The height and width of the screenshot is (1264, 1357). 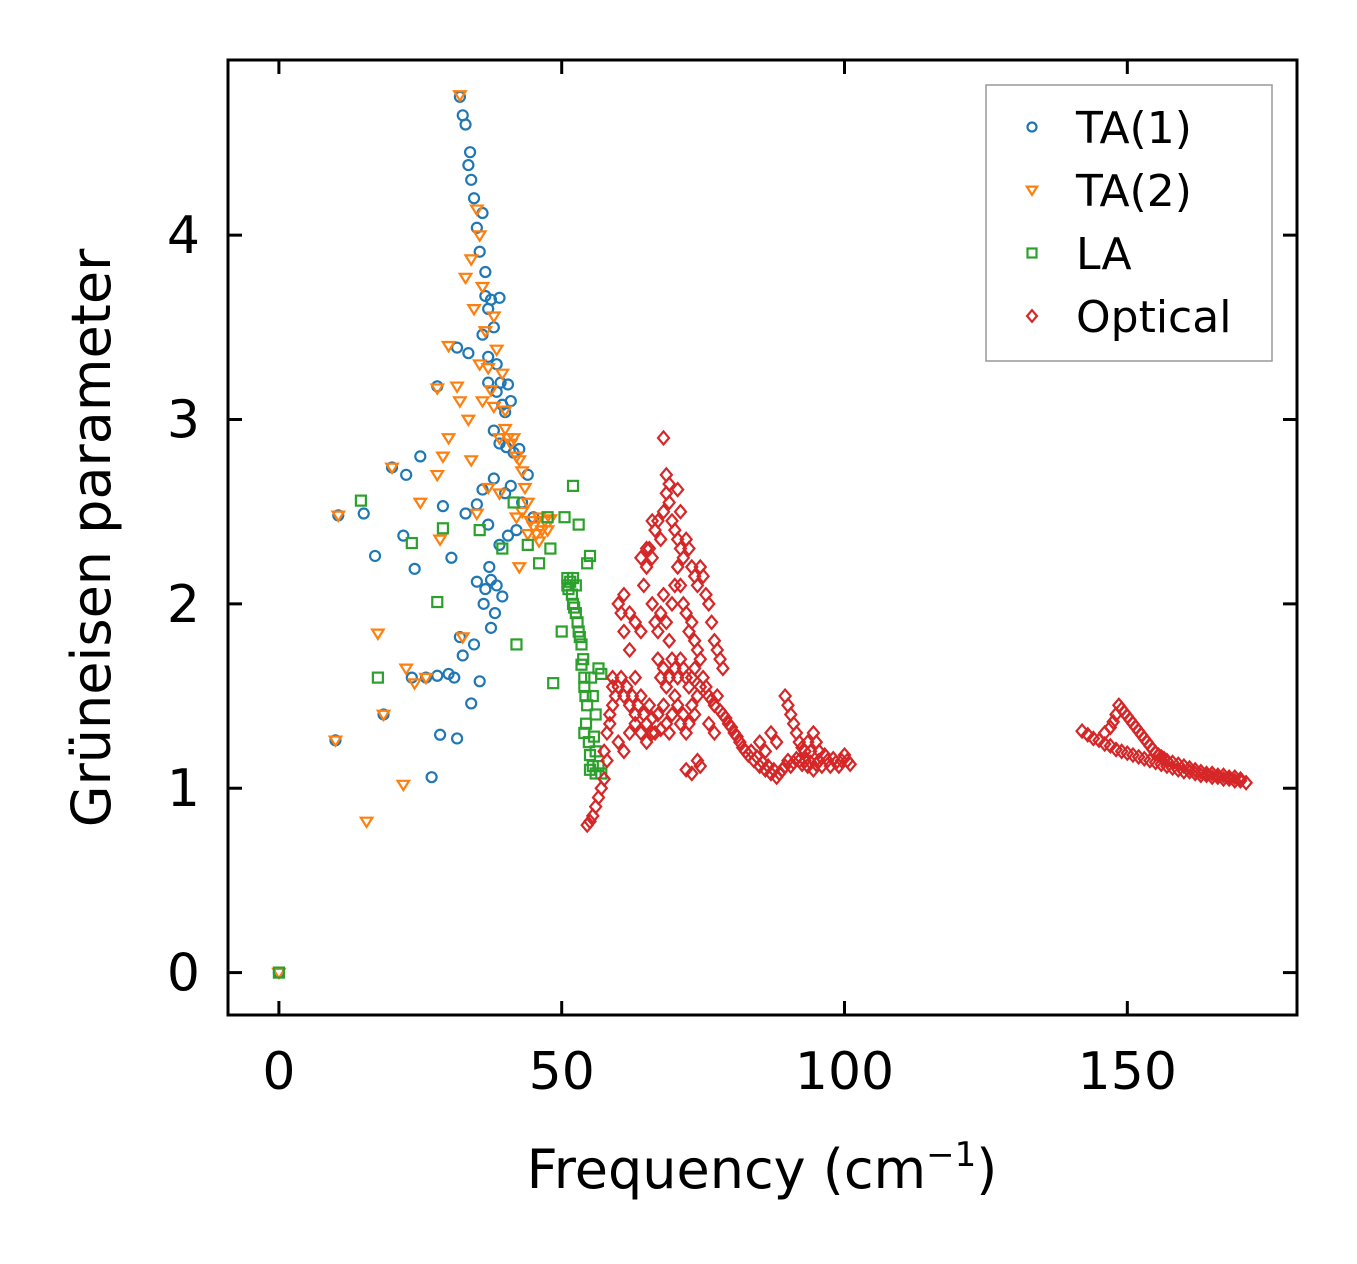 What do you see at coordinates (986, 1169) in the screenshot?
I see `x-axis-label-suffix: )` at bounding box center [986, 1169].